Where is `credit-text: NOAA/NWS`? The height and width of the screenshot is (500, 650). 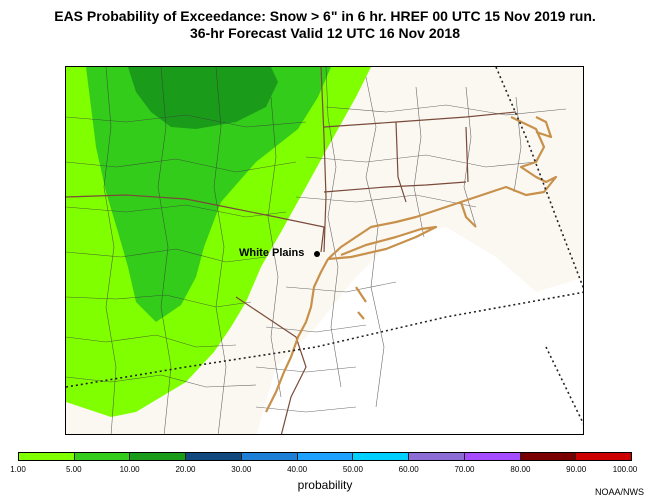
credit-text: NOAA/NWS is located at coordinates (619, 492).